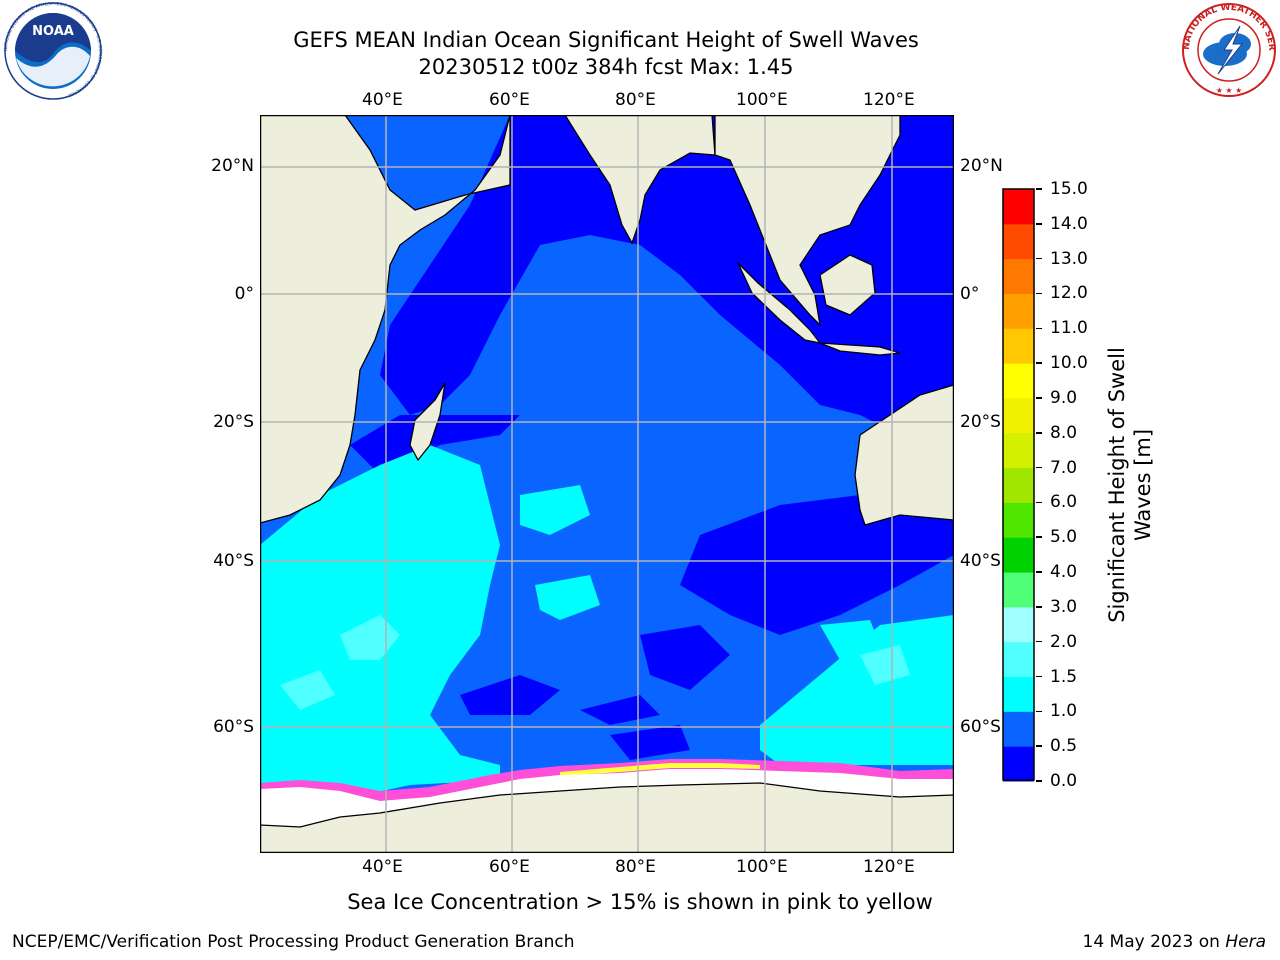  Describe the element at coordinates (1064, 676) in the screenshot. I see `colorbar-tick-label: 1.5` at that location.